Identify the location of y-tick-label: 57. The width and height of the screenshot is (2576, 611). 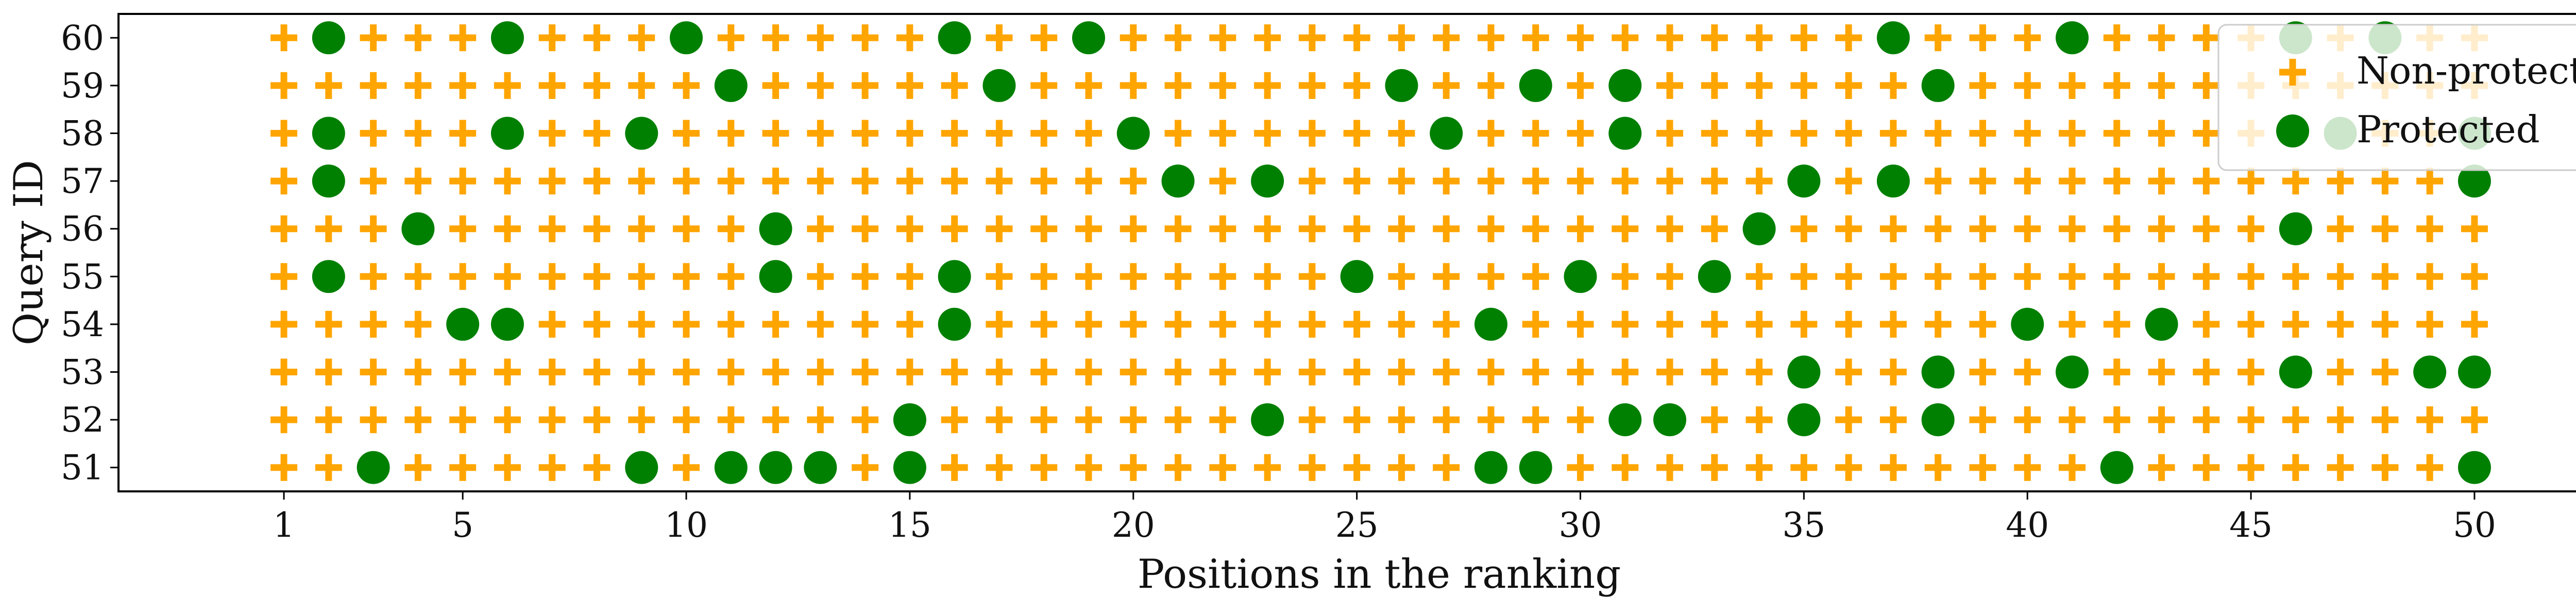
(82, 181).